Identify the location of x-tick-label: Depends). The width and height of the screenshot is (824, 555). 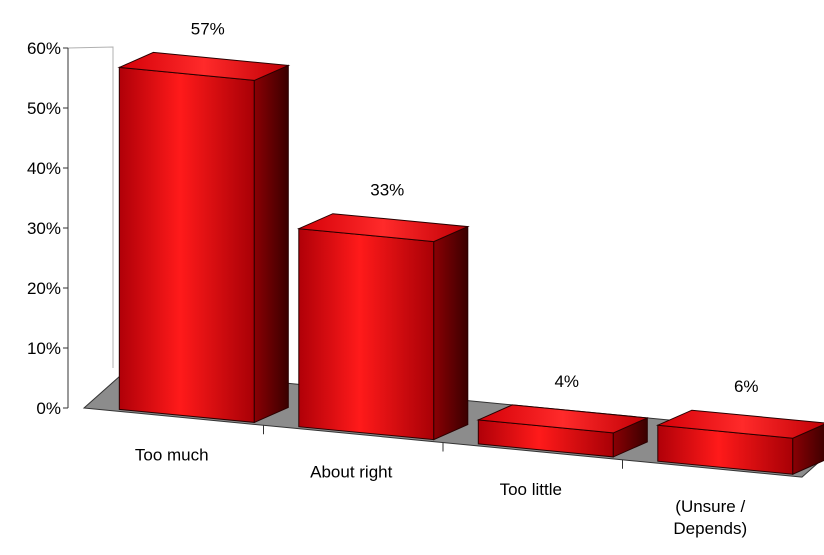
(710, 528).